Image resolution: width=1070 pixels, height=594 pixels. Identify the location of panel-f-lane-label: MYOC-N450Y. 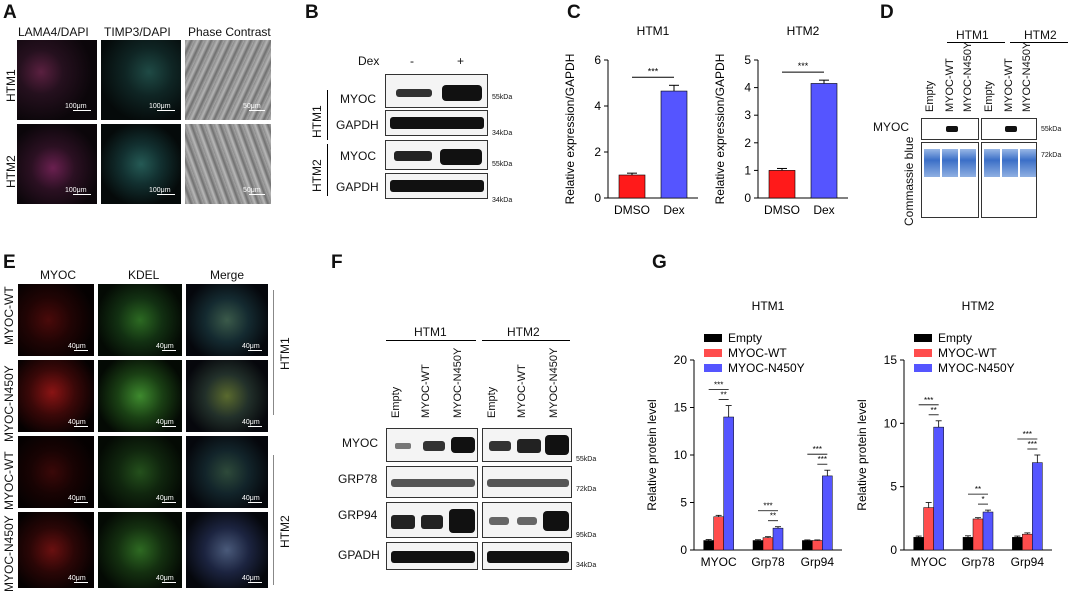
(458, 382).